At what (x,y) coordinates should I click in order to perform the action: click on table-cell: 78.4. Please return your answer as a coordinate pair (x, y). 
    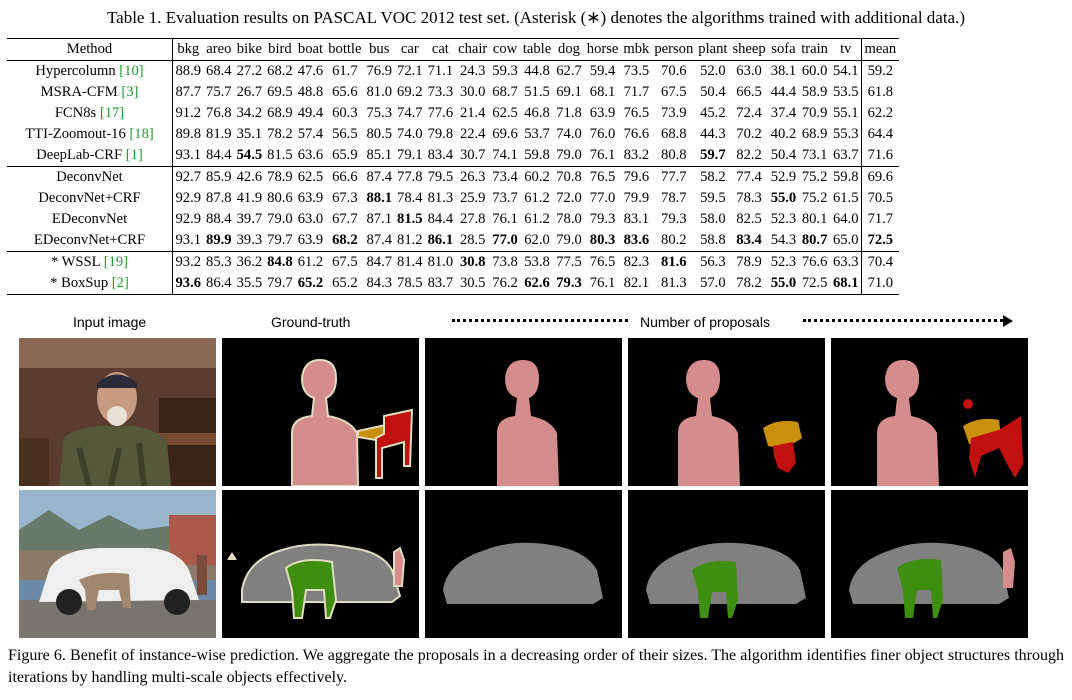
    Looking at the image, I should click on (410, 198).